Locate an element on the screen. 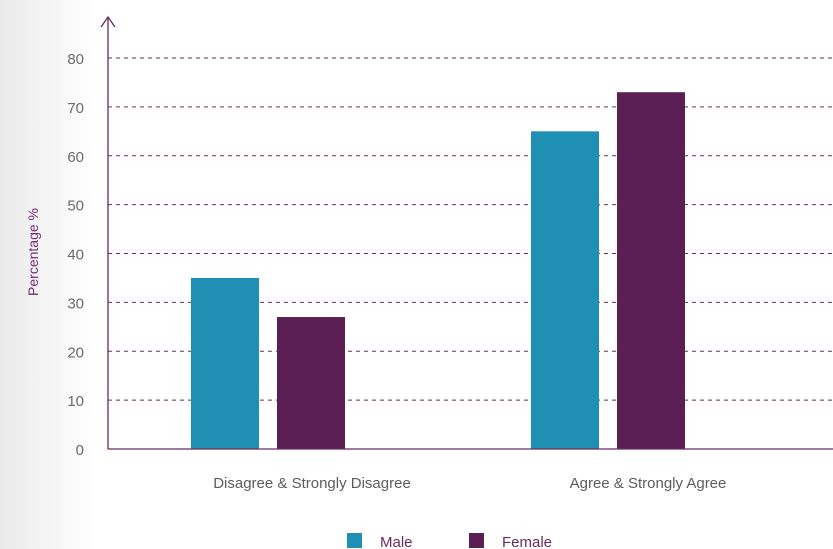  legend-swatch-male is located at coordinates (354, 540).